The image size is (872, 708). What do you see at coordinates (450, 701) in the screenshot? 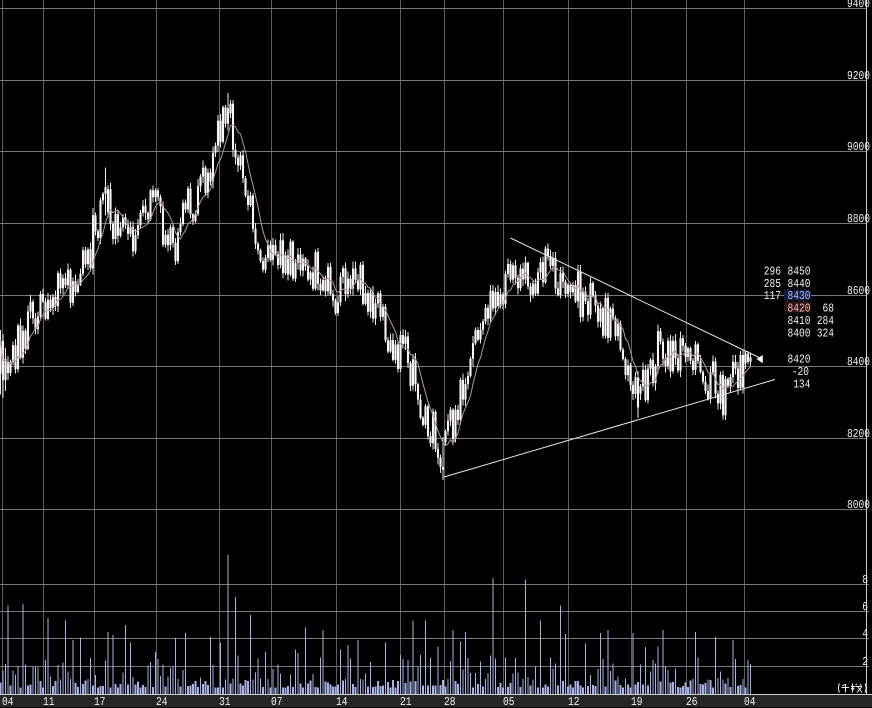
I see `svg-text: 28` at bounding box center [450, 701].